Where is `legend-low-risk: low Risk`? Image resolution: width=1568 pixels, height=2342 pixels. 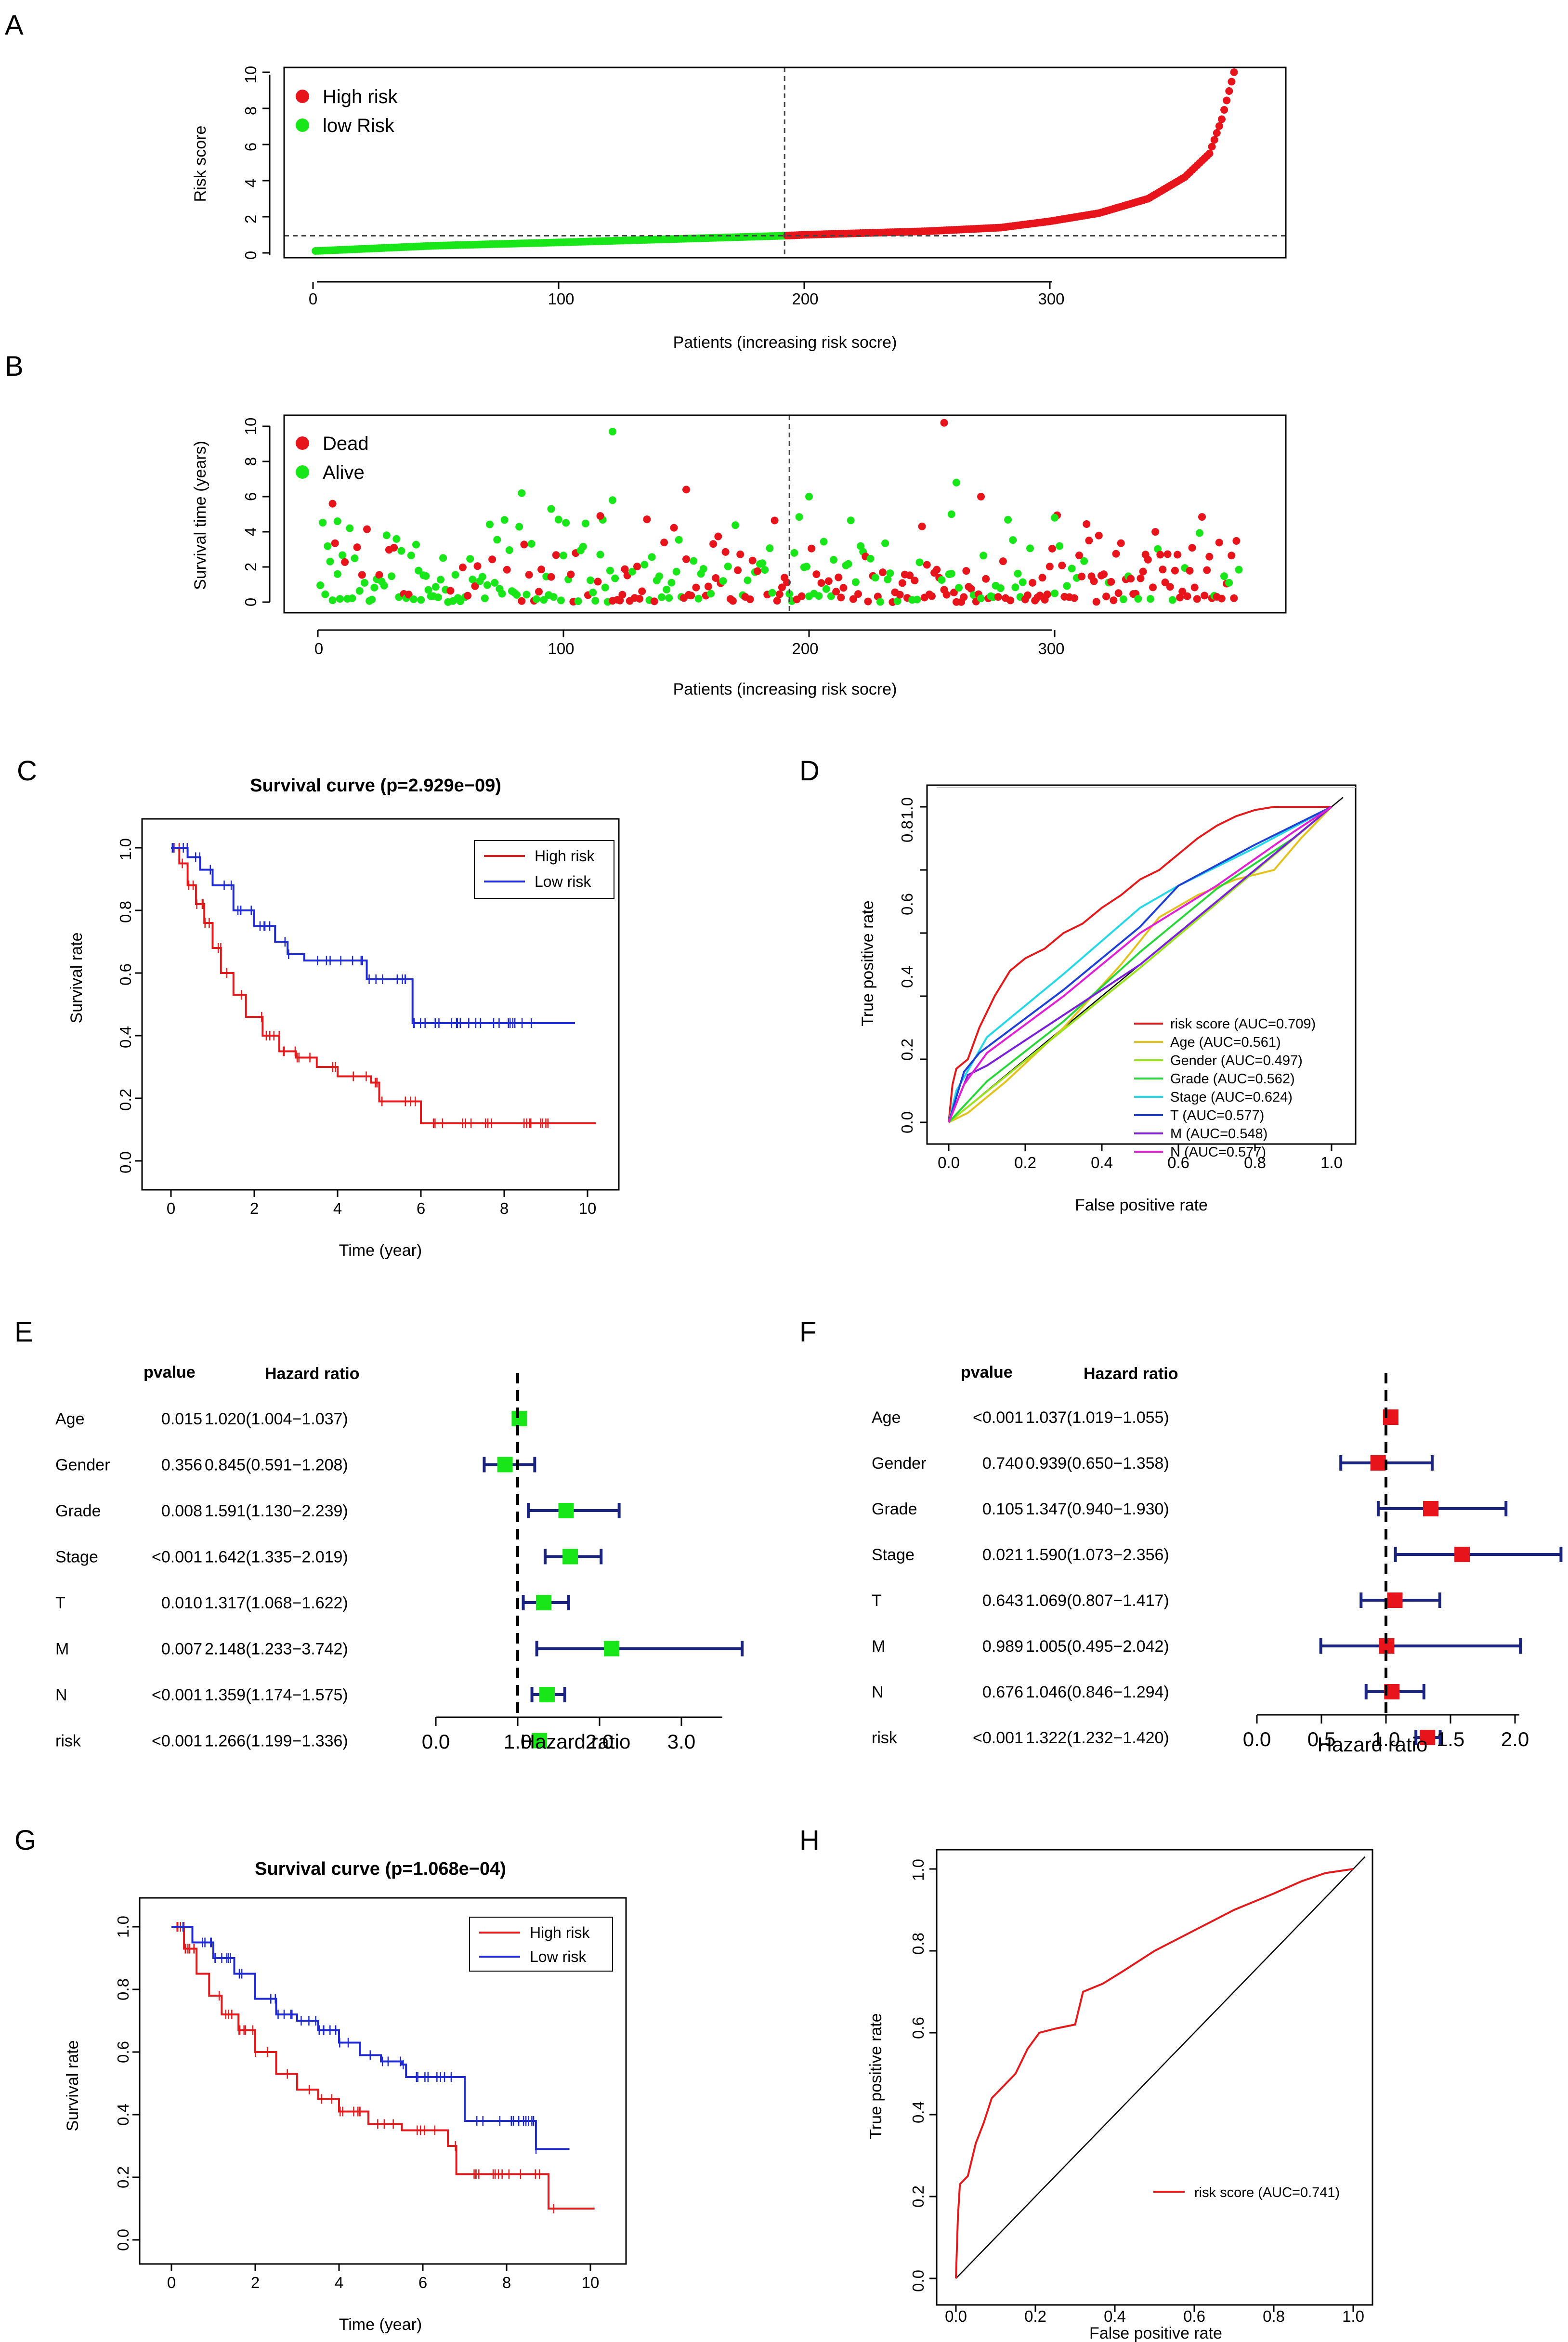
legend-low-risk: low Risk is located at coordinates (359, 125).